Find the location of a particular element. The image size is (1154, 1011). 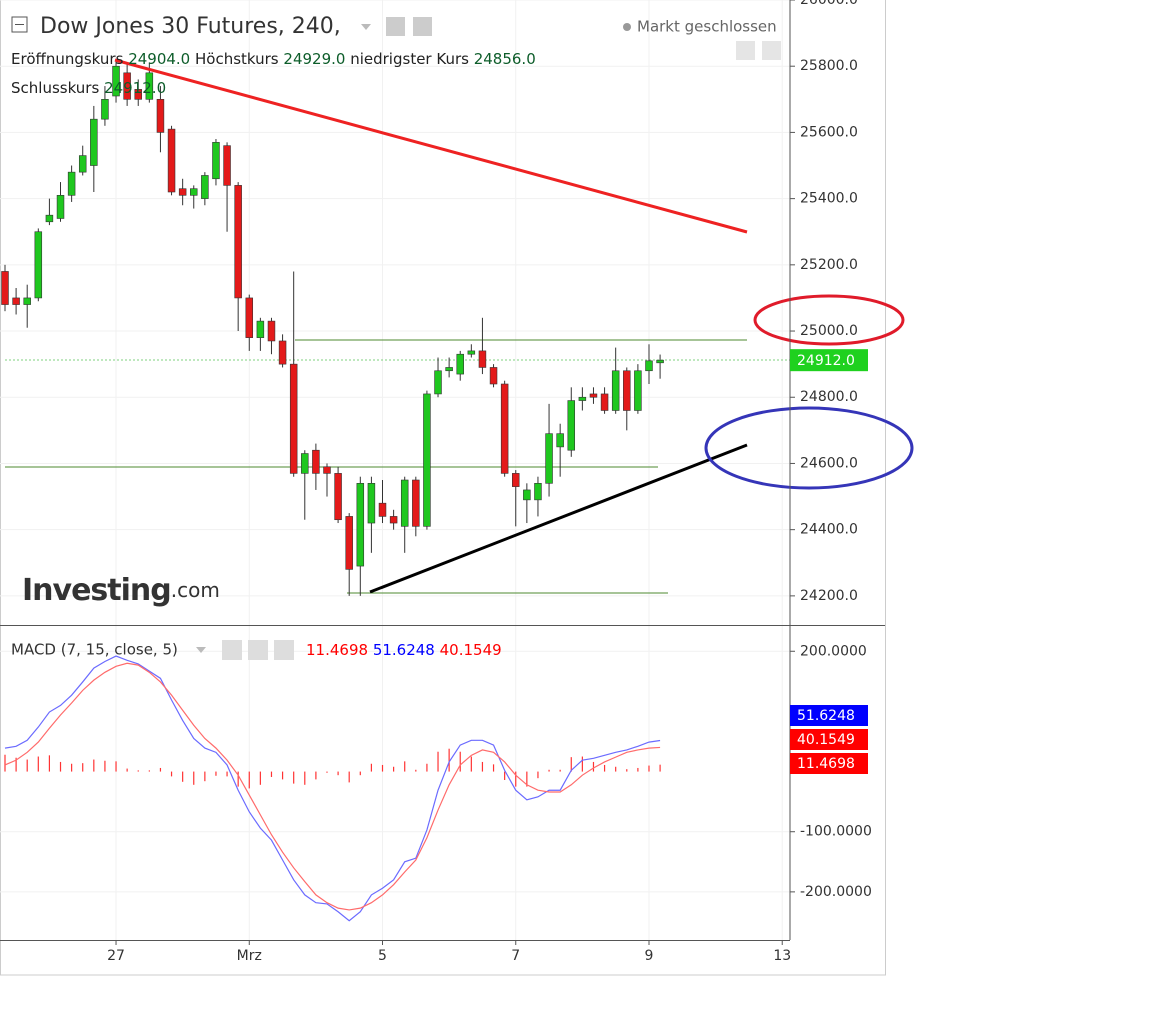

macd-value: 11.4698 is located at coordinates (337, 650).